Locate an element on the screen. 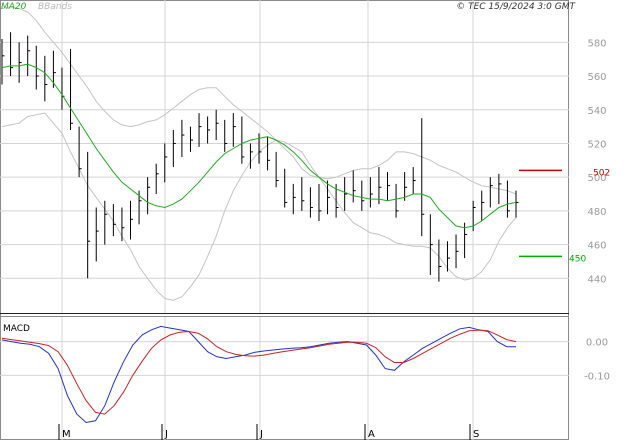 The height and width of the screenshot is (440, 627). price-tick-label: 460 is located at coordinates (596, 246).